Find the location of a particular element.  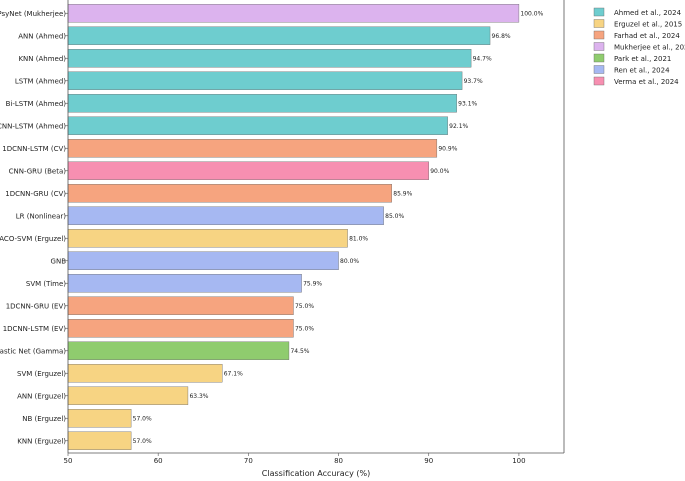

value-label-cnn-lstm-ahmed: 92.1% is located at coordinates (458, 126).